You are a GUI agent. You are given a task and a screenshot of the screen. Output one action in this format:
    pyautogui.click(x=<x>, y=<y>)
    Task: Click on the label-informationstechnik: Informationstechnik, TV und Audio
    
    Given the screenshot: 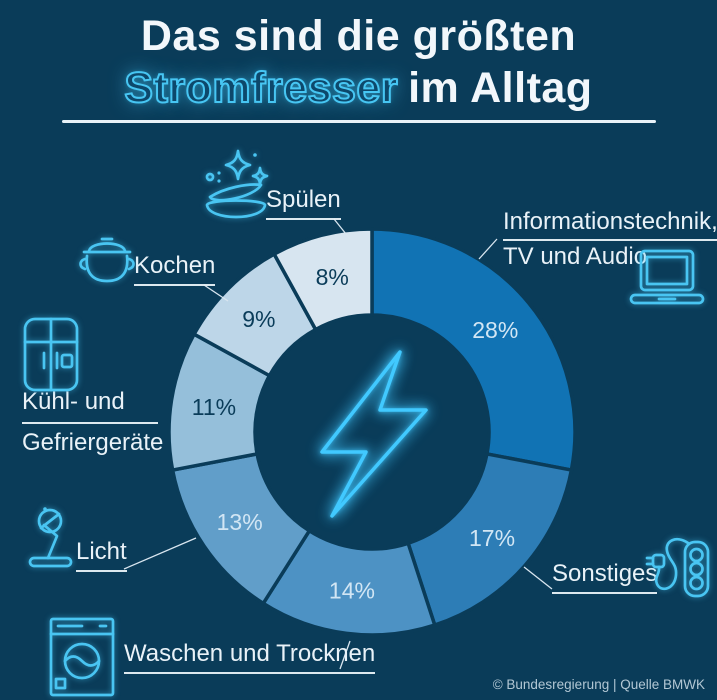 What is the action you would take?
    pyautogui.click(x=610, y=239)
    